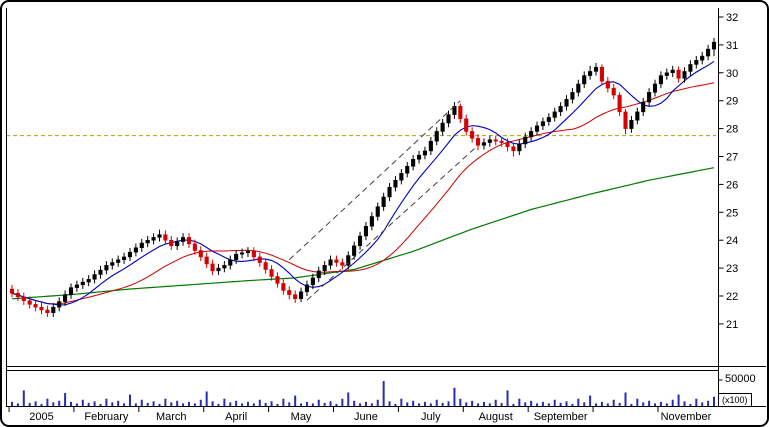 Image resolution: width=769 pixels, height=427 pixels. I want to click on trend-channel-line, so click(392, 222).